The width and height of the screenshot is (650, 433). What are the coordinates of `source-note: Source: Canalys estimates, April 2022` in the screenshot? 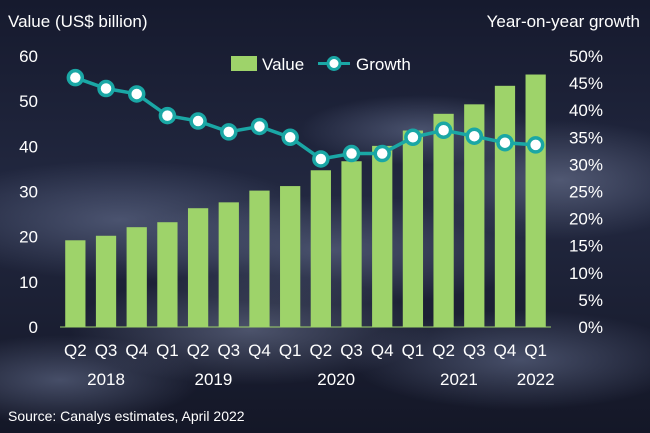 It's located at (126, 416).